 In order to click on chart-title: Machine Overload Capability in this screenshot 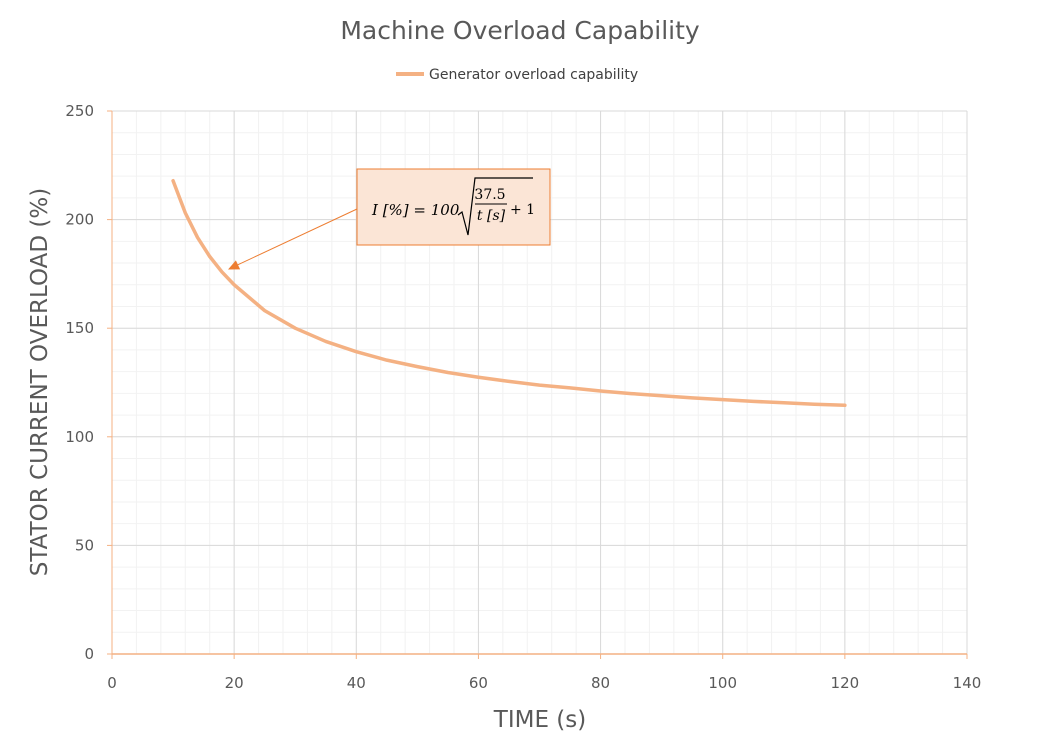, I will do `click(520, 30)`.